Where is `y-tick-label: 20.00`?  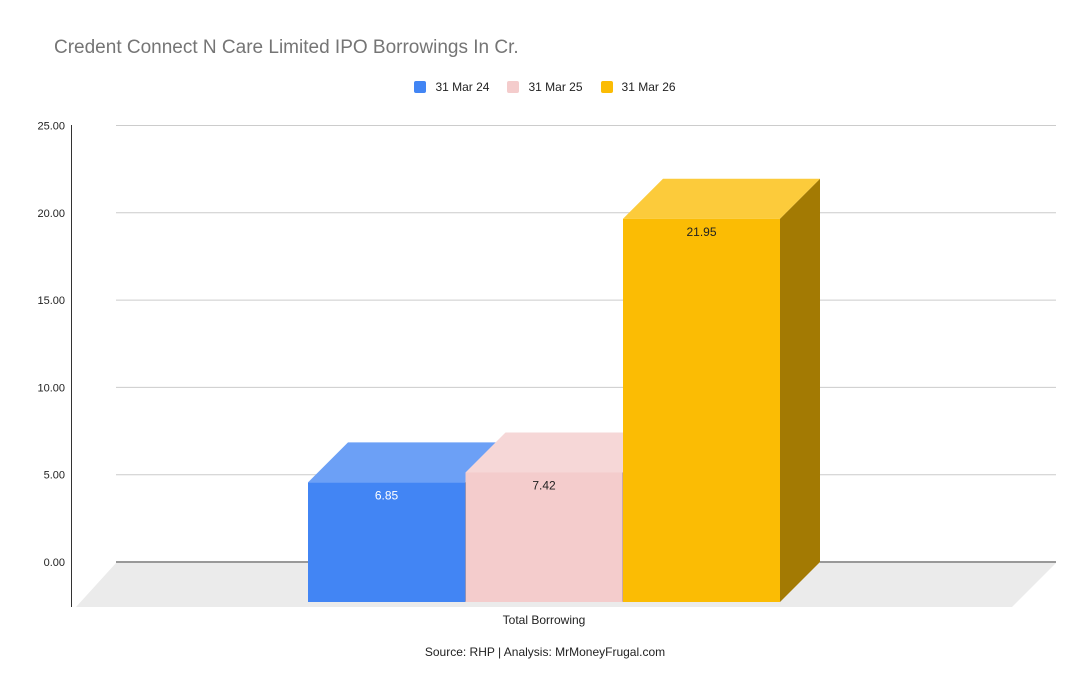
y-tick-label: 20.00 is located at coordinates (51, 214).